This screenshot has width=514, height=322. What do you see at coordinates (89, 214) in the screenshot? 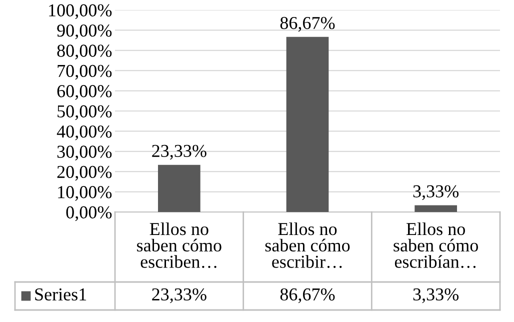
I see `y-tick-label: 0,00%` at bounding box center [89, 214].